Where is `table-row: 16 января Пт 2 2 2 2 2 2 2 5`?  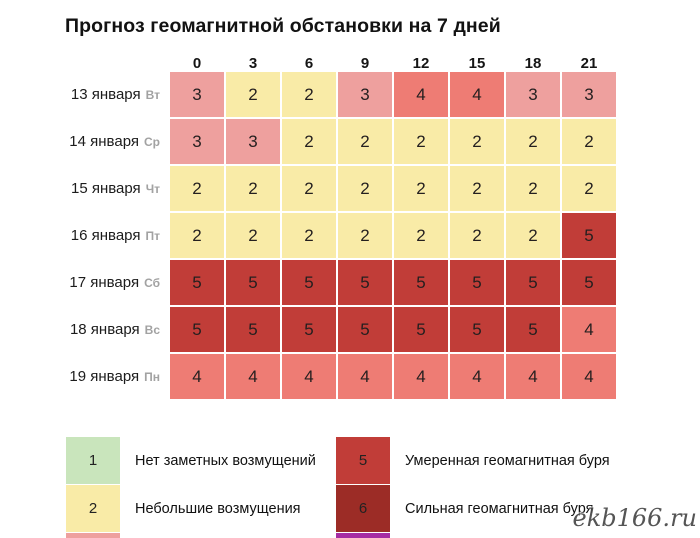 table-row: 16 января Пт 2 2 2 2 2 2 2 5 is located at coordinates (308, 235).